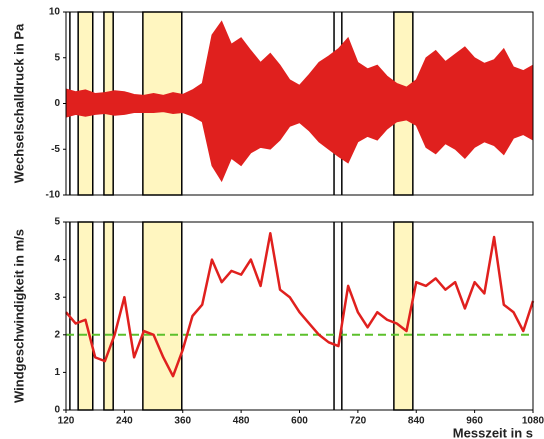  What do you see at coordinates (55, 12) in the screenshot?
I see `y-tick-label: 10` at bounding box center [55, 12].